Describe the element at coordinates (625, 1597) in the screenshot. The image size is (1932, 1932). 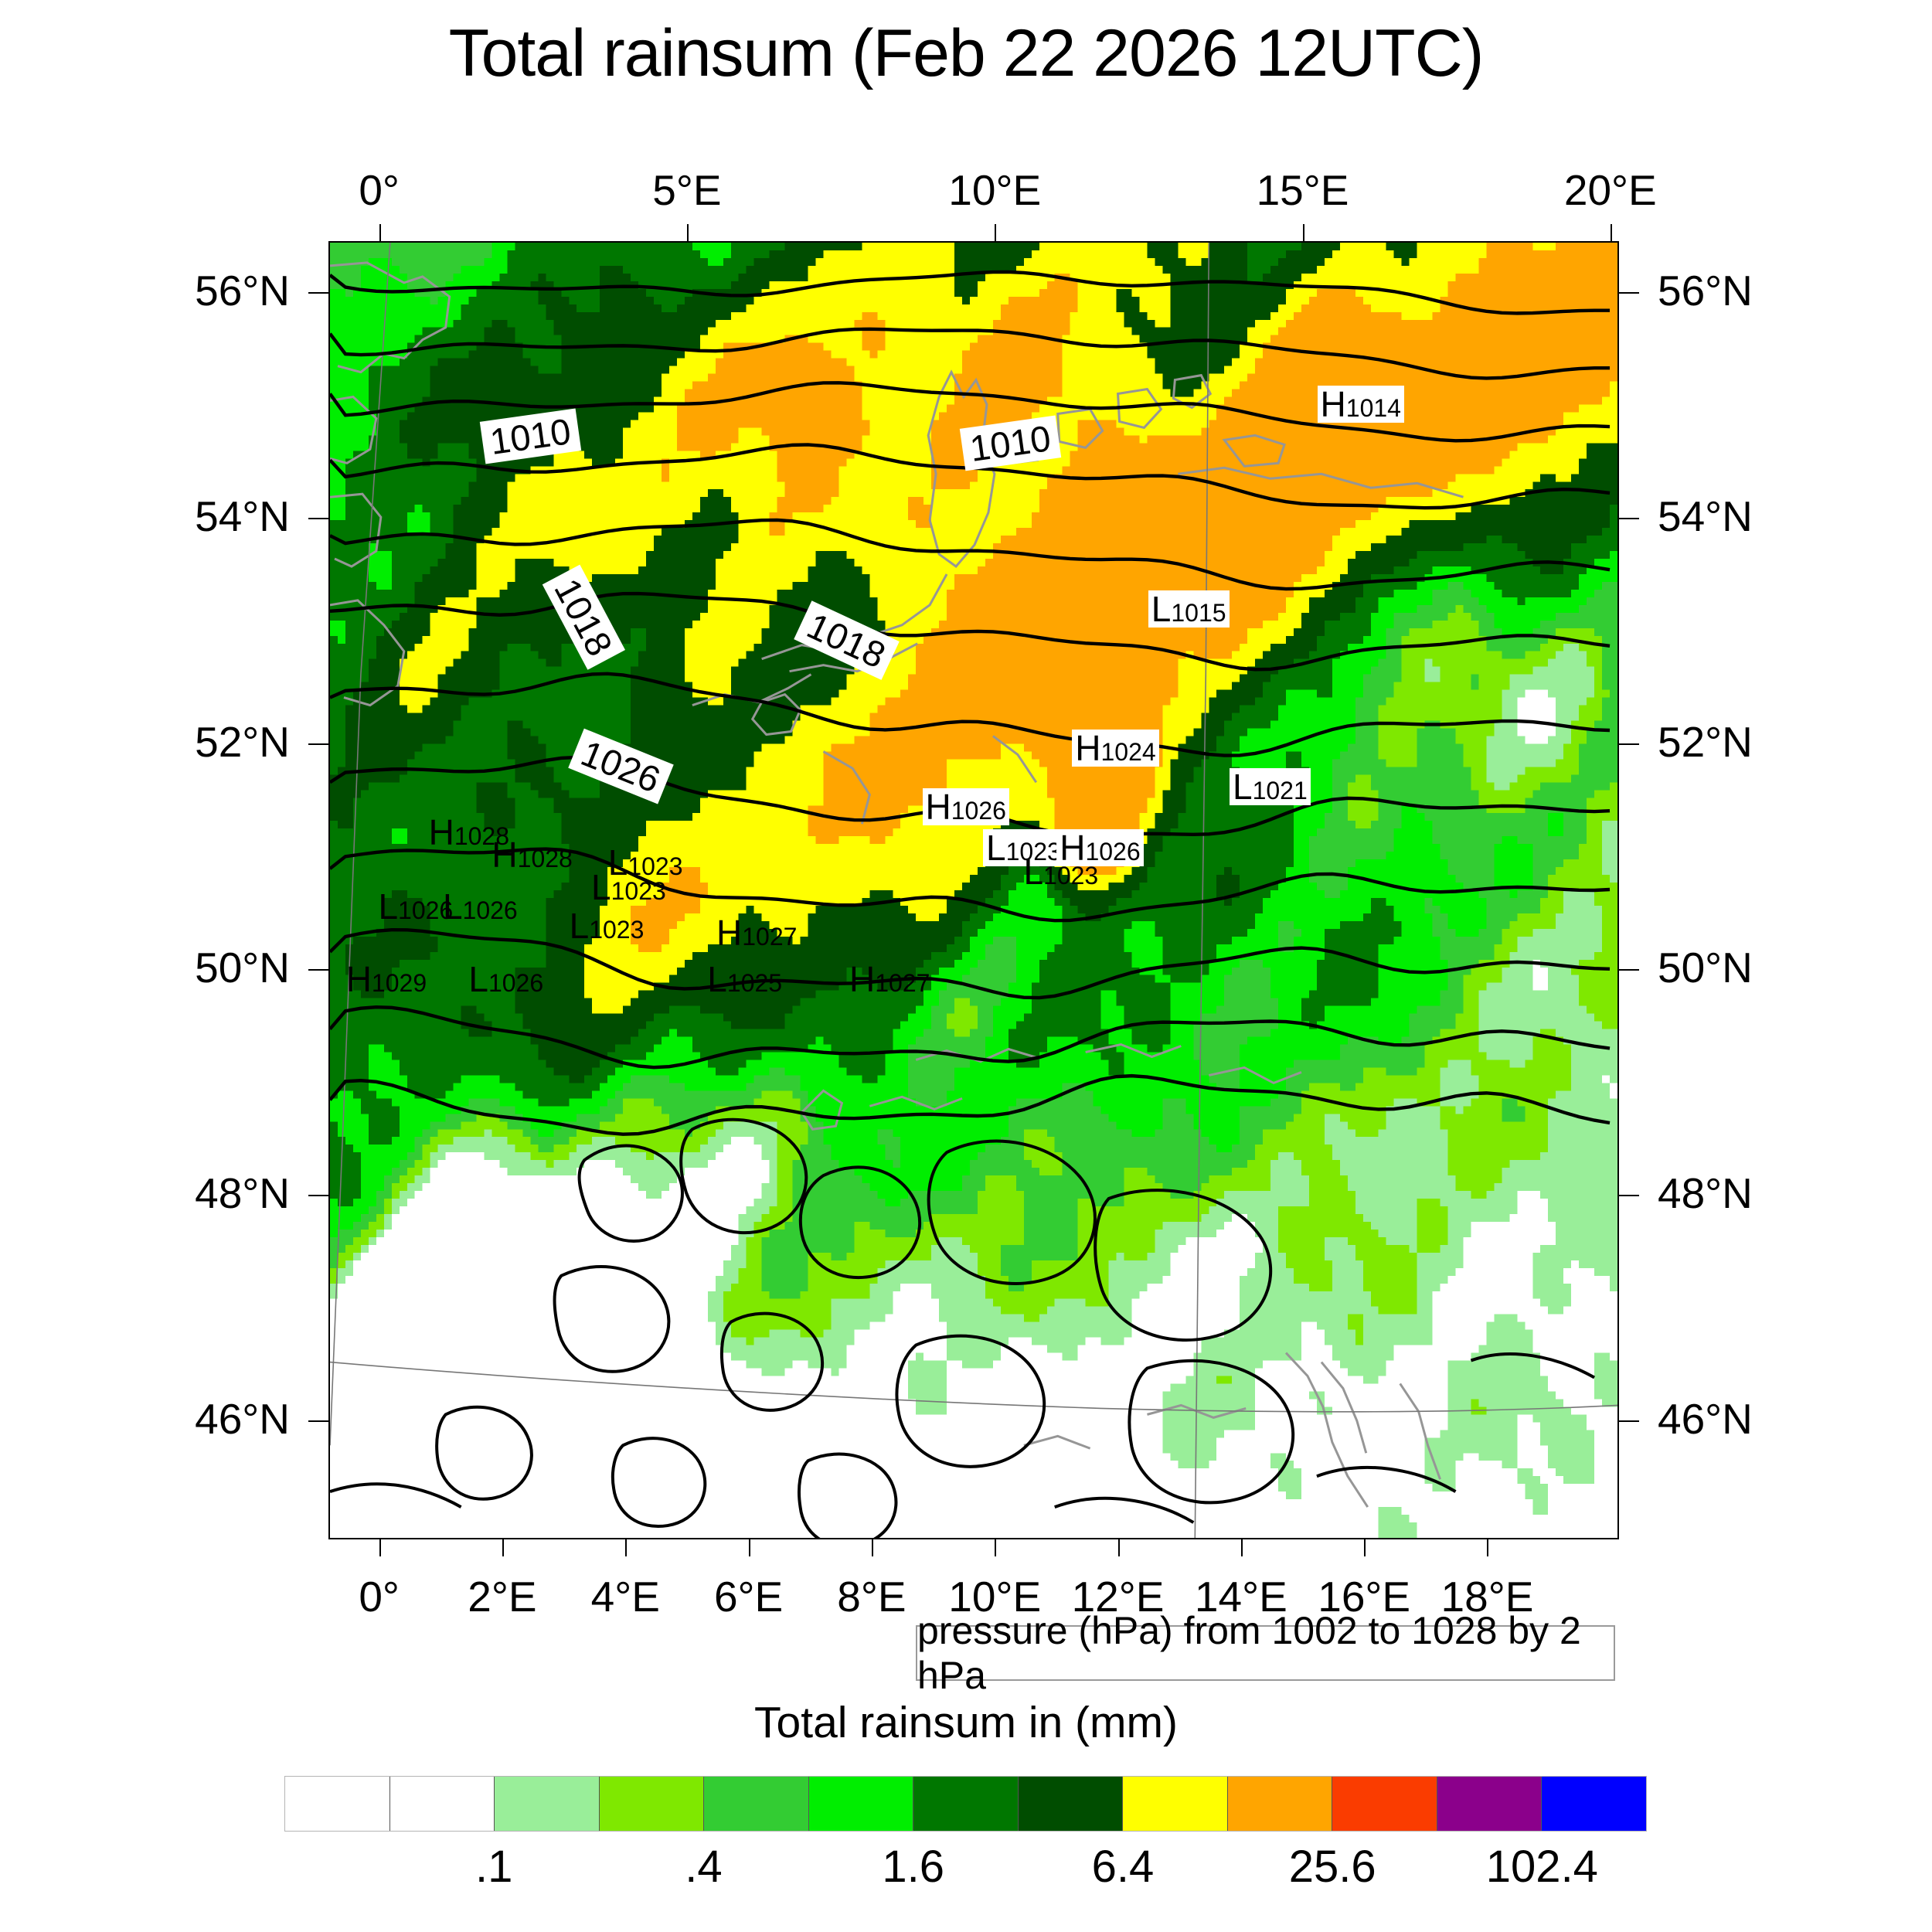
I see `bottom-axis-label: 4°E` at that location.